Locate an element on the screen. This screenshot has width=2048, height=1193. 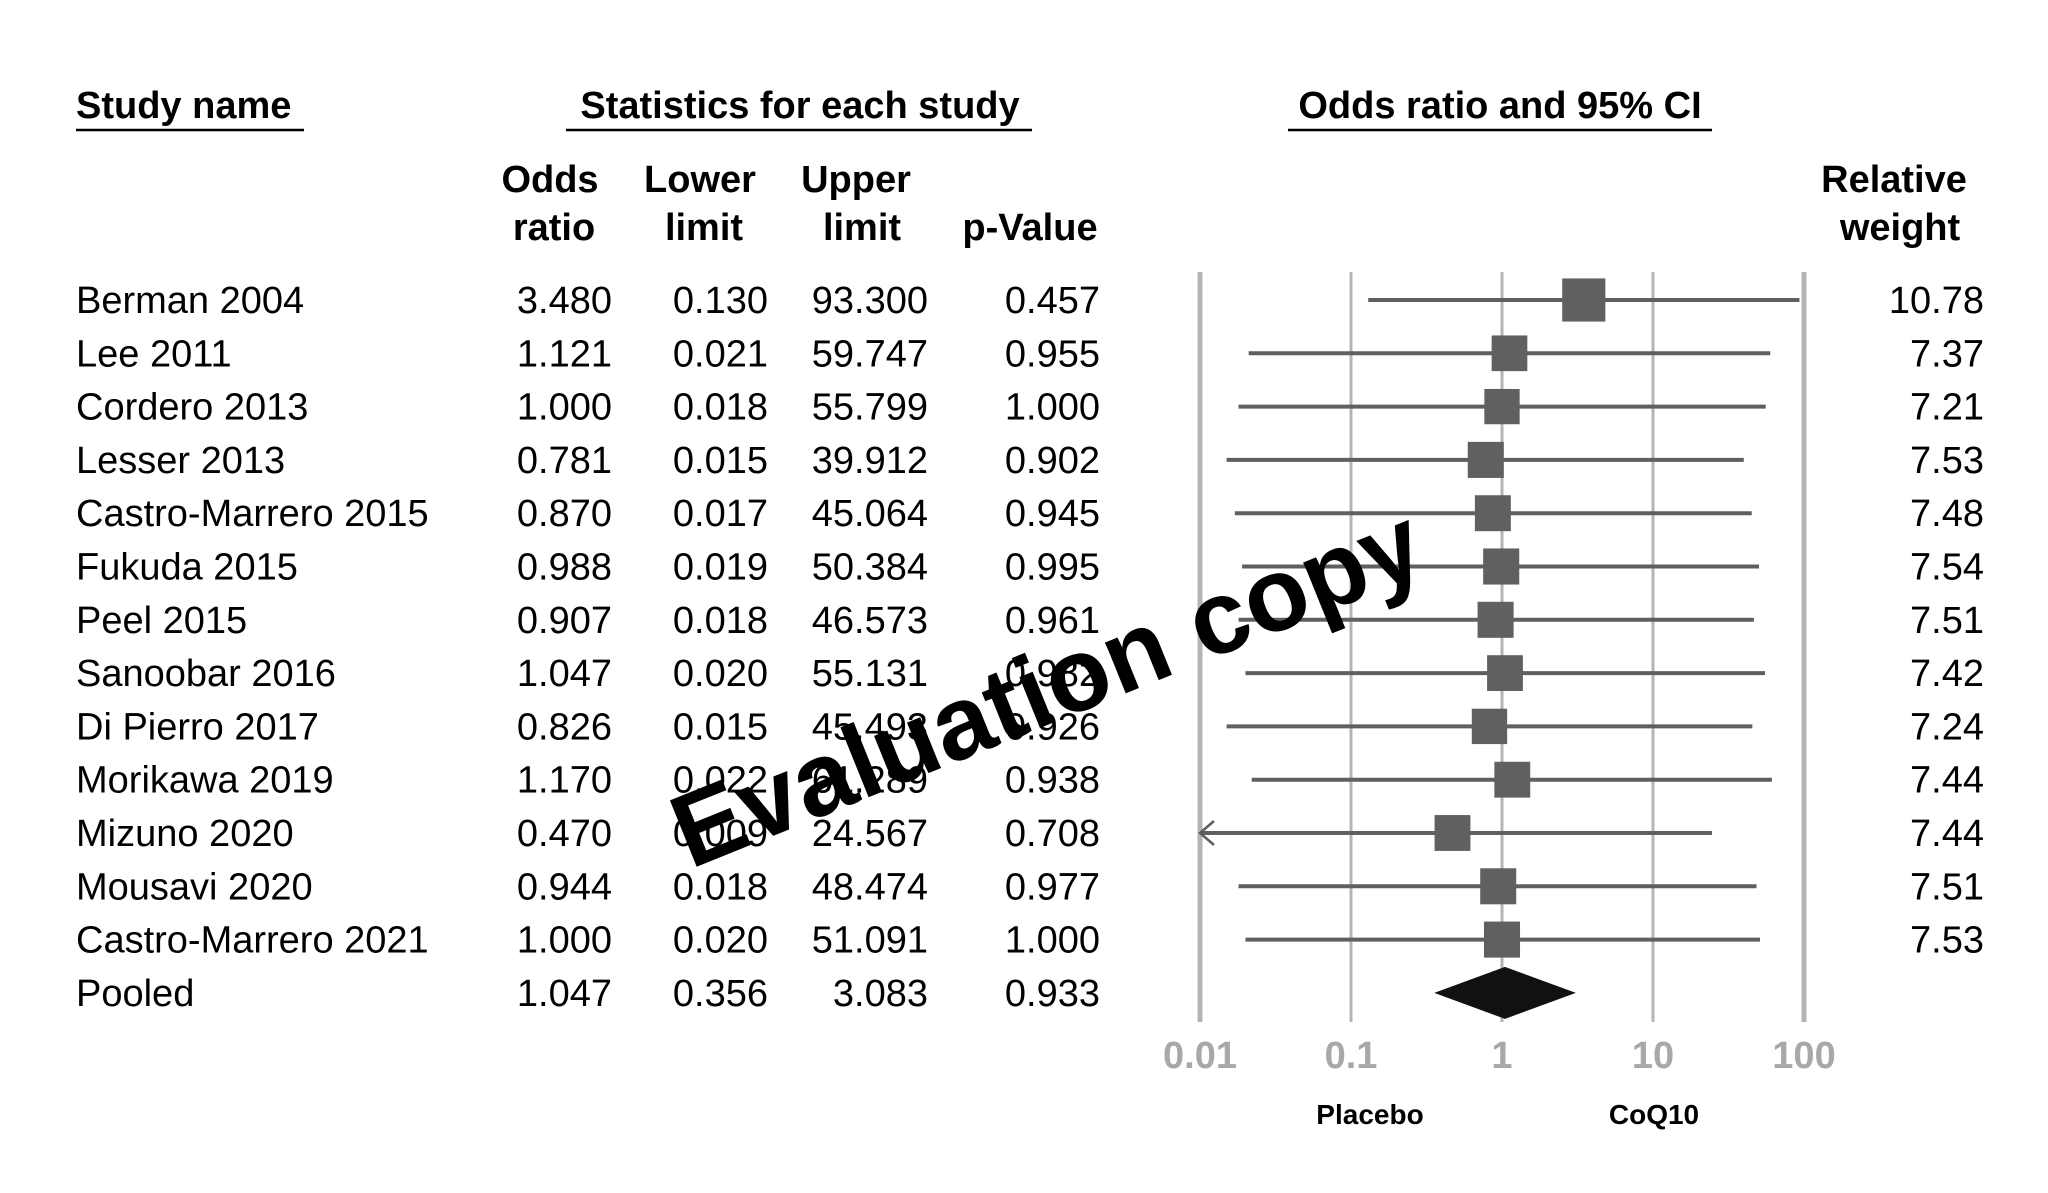
x-tick-label: 0.1 is located at coordinates (1351, 1056).